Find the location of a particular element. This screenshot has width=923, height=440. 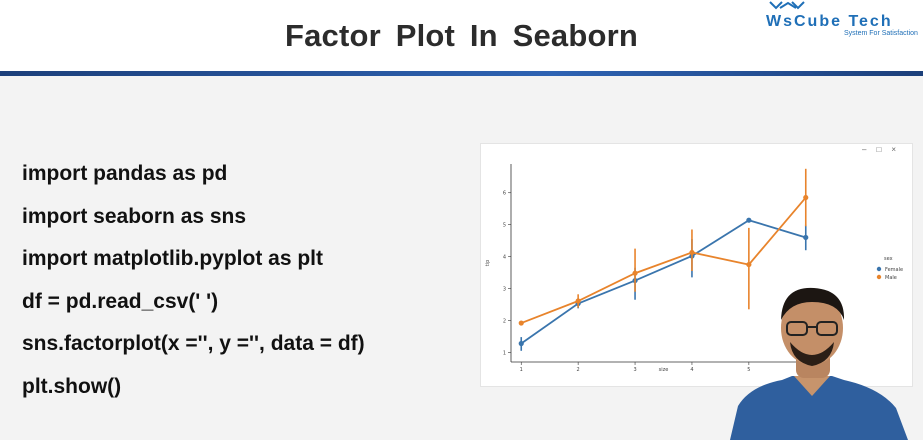

x-tick-label: 2 is located at coordinates (578, 370).